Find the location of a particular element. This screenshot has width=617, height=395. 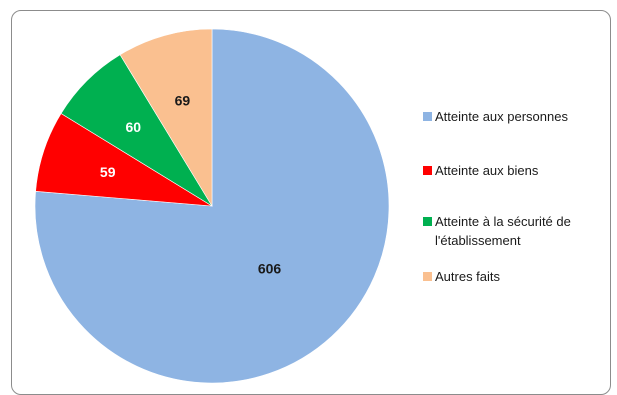

legend-item-personnes: Atteinte aux personnes is located at coordinates (519, 116).